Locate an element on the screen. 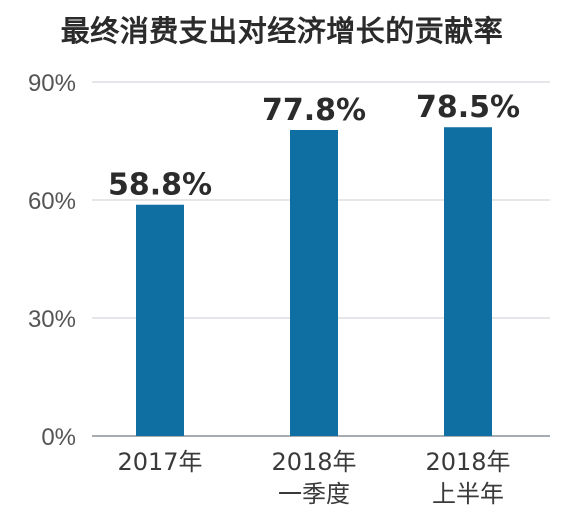 The height and width of the screenshot is (524, 564). y-axis-ticks: 0% 30% 60% 90% is located at coordinates (52, 260).